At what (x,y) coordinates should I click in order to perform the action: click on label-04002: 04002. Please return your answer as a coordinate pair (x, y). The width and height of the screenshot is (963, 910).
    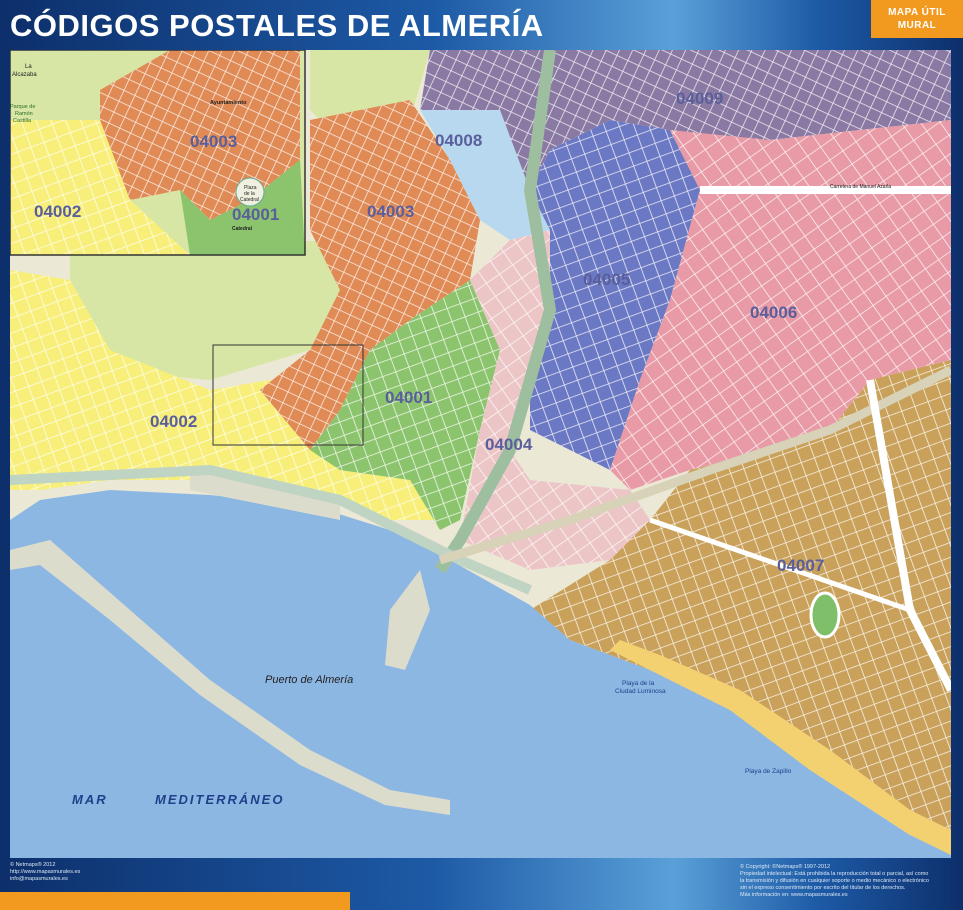
    Looking at the image, I should click on (173, 421).